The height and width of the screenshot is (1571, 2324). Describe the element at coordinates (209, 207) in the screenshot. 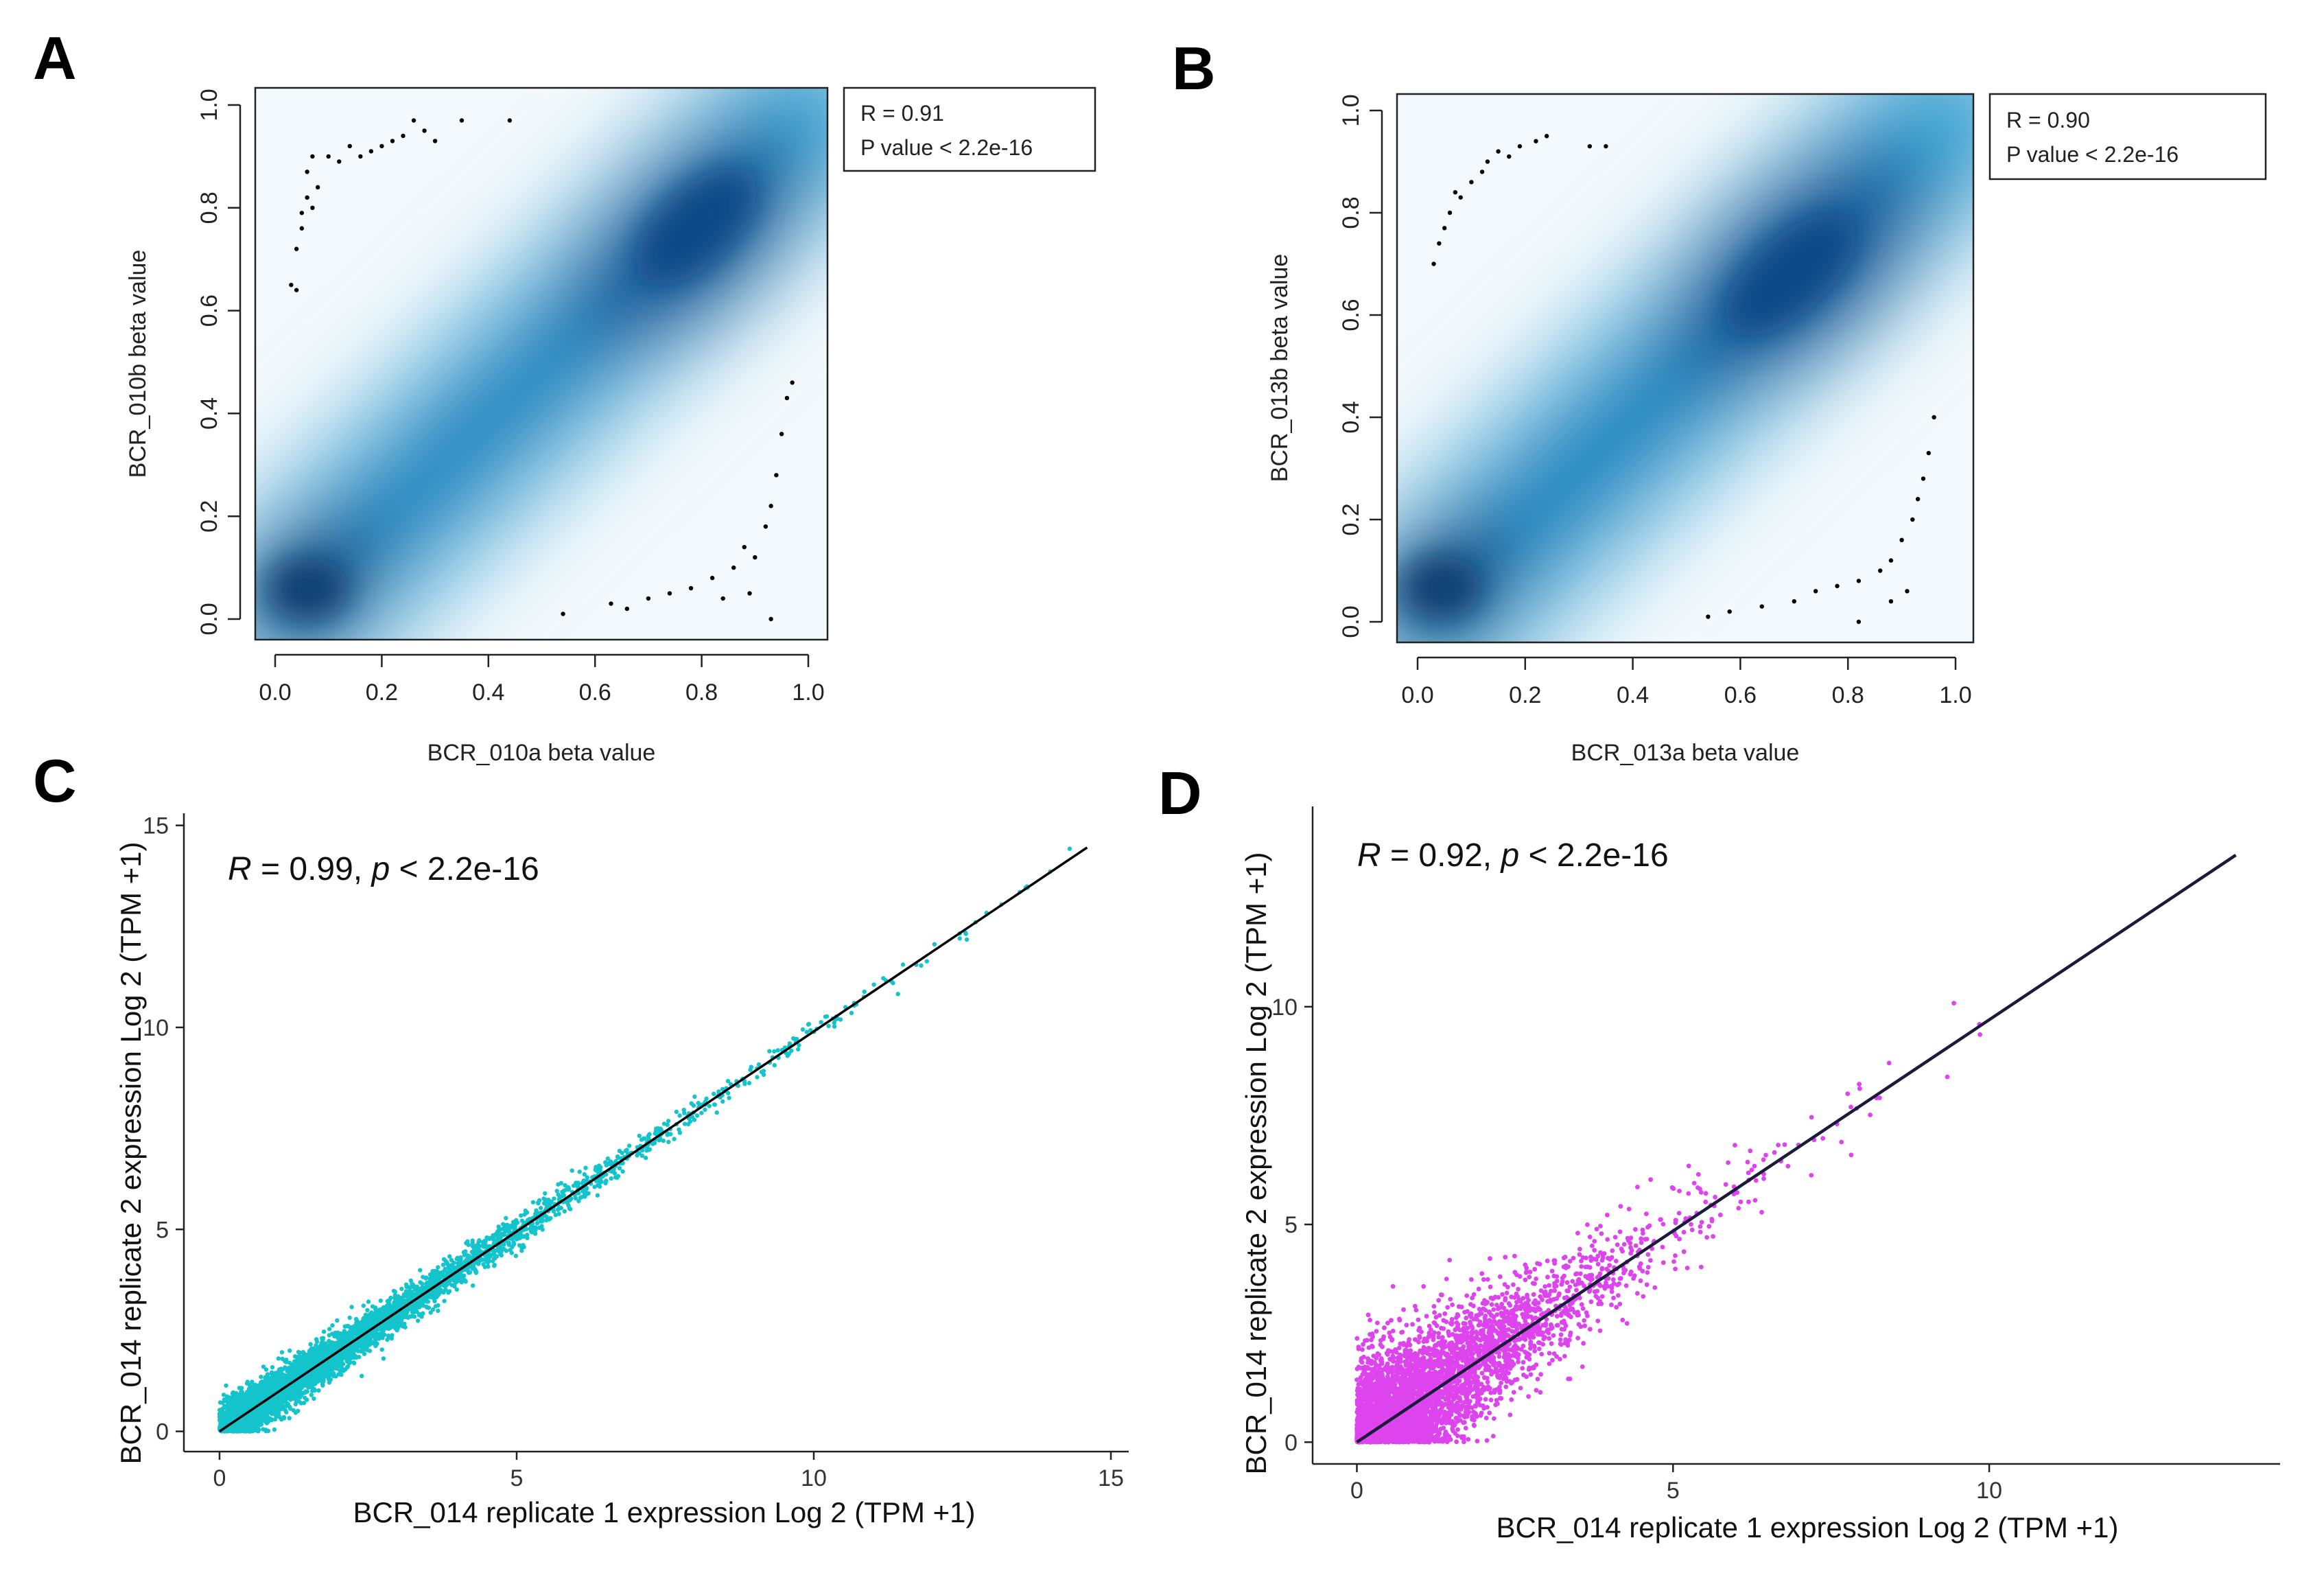

I see `panel-a-y-tick-label: 0.8` at that location.